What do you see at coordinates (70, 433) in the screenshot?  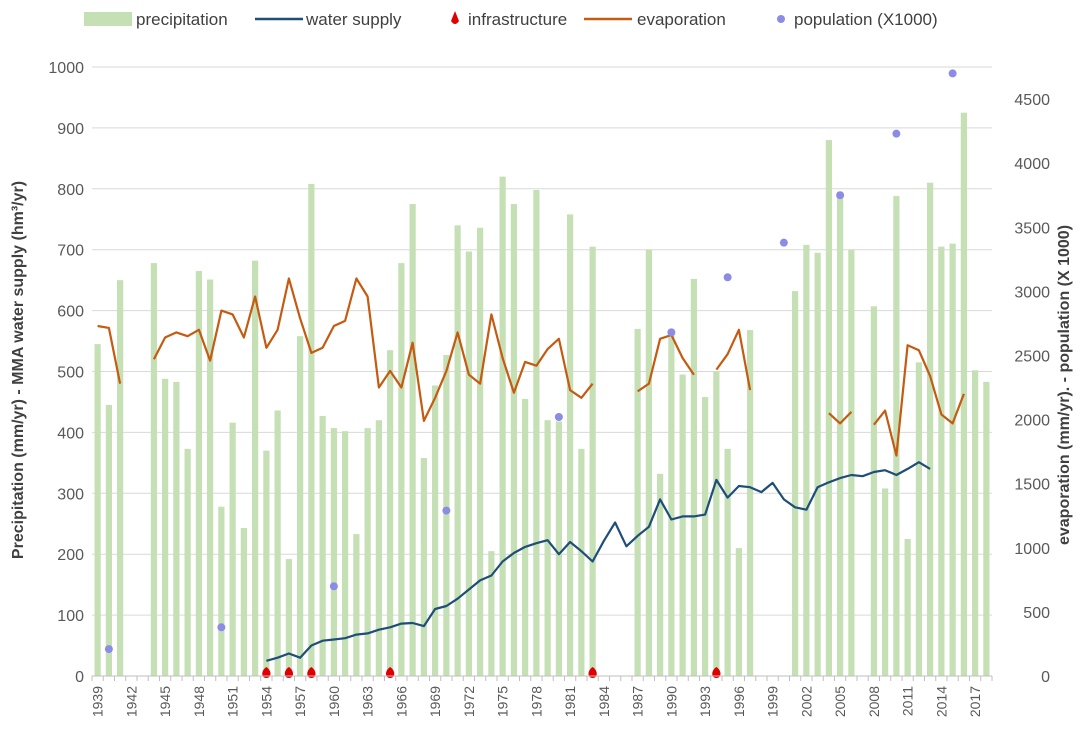 I see `y-left-tick-label: 400` at bounding box center [70, 433].